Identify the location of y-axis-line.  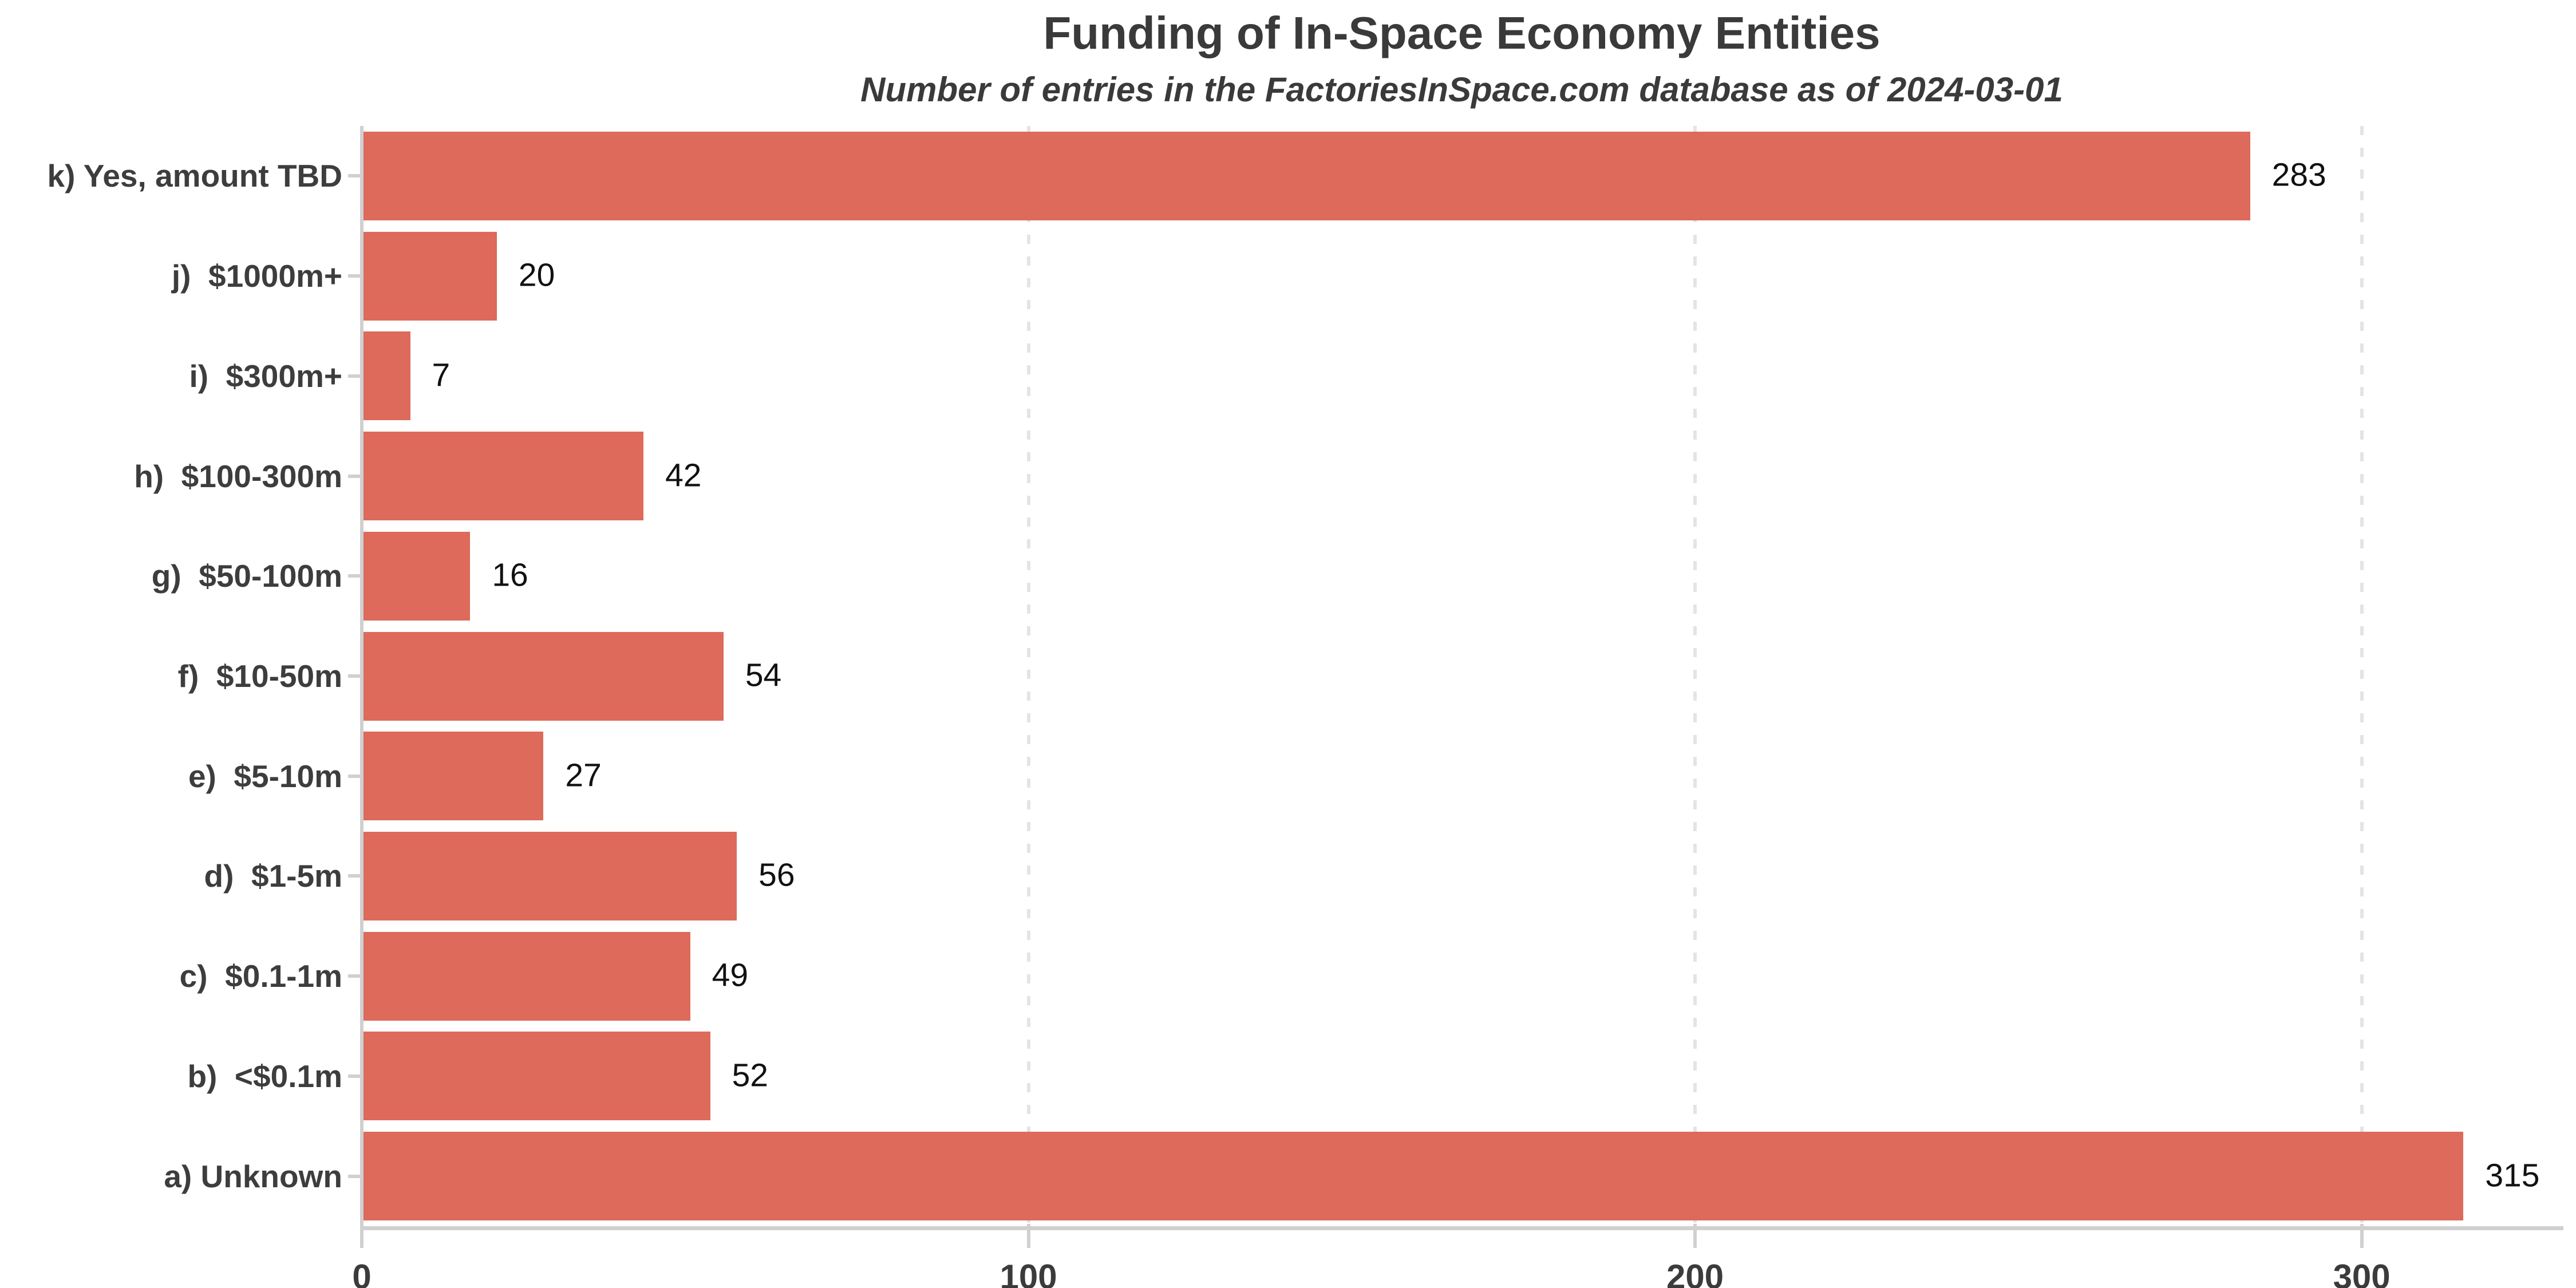
(362, 678).